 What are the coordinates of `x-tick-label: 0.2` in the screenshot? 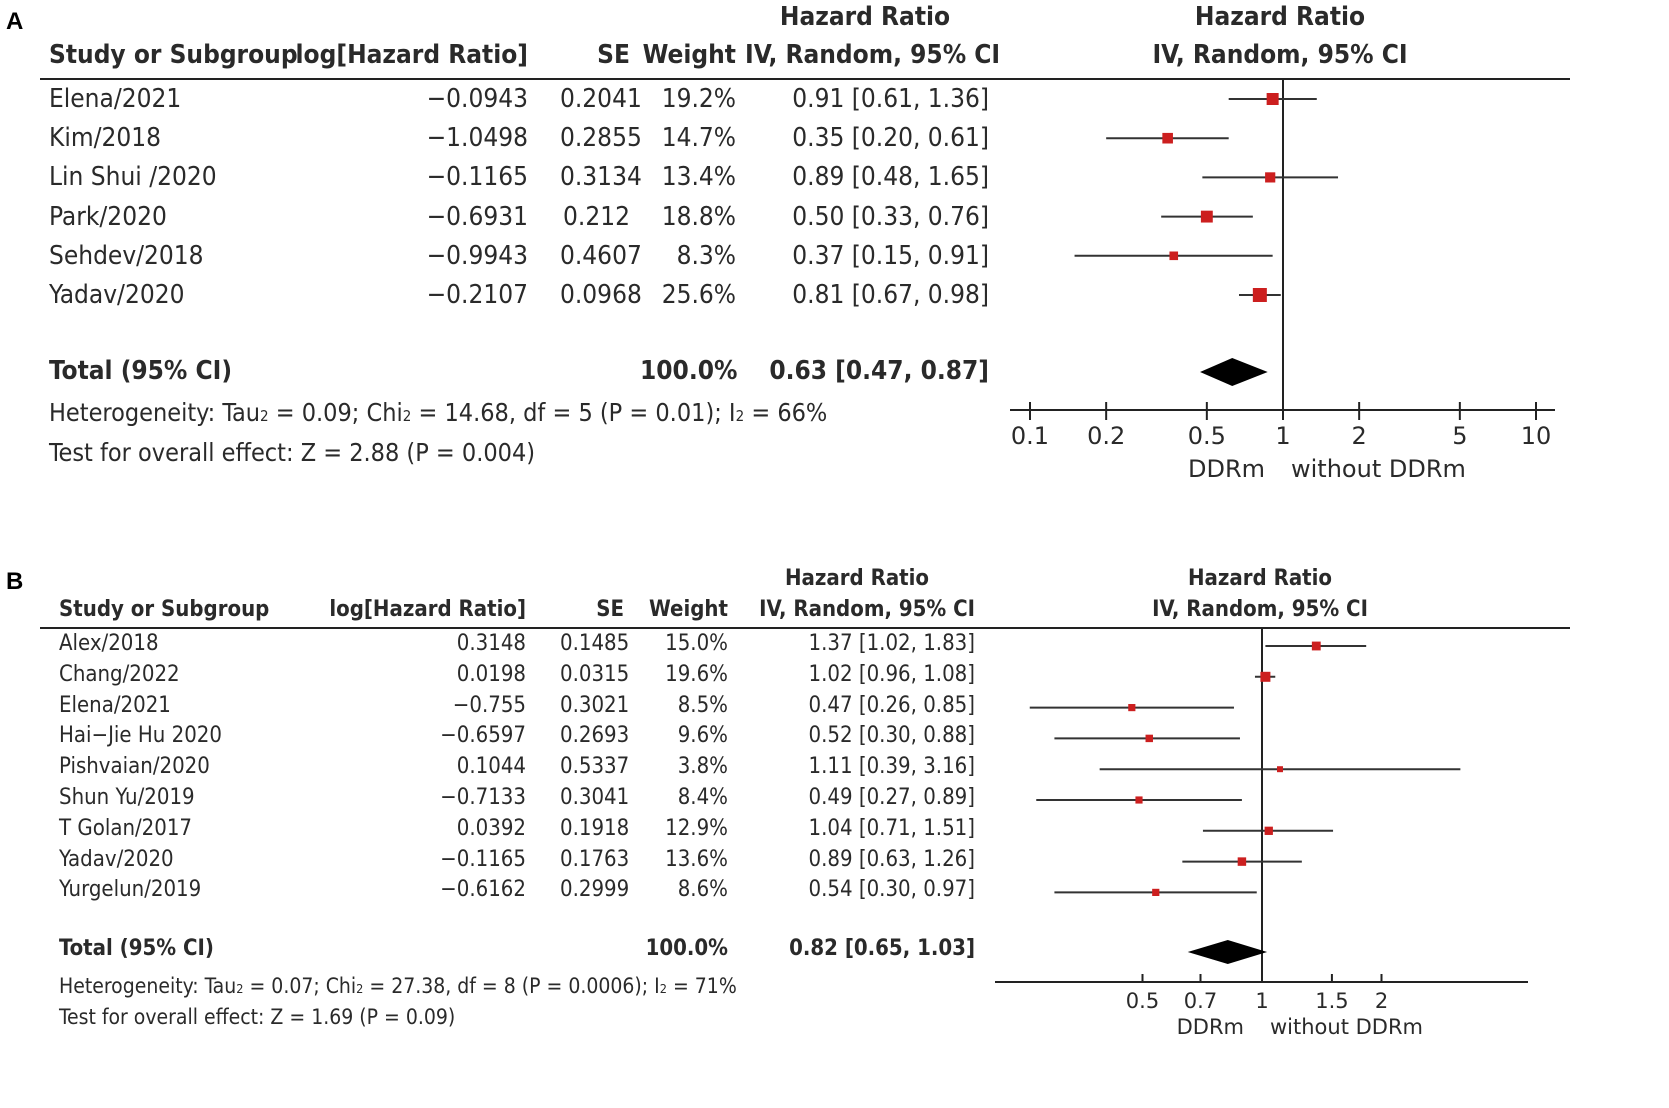 It's located at (1106, 436).